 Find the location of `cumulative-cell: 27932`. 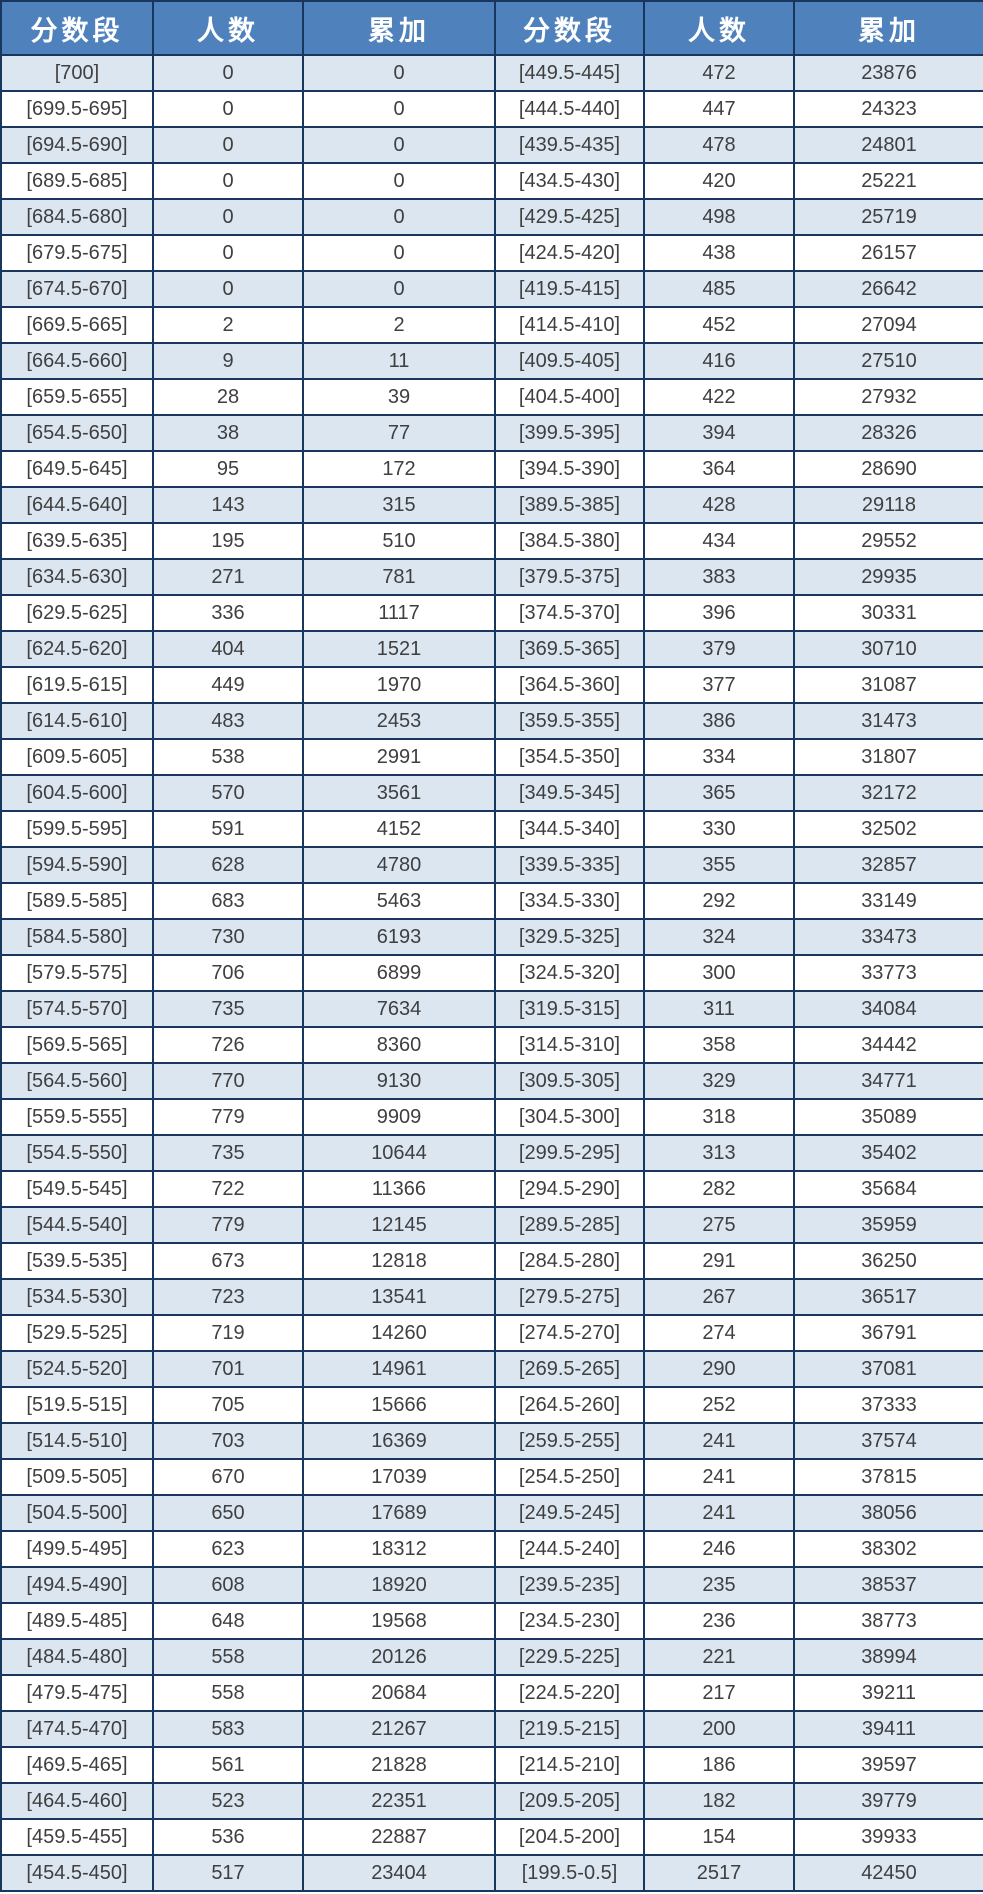

cumulative-cell: 27932 is located at coordinates (888, 397).